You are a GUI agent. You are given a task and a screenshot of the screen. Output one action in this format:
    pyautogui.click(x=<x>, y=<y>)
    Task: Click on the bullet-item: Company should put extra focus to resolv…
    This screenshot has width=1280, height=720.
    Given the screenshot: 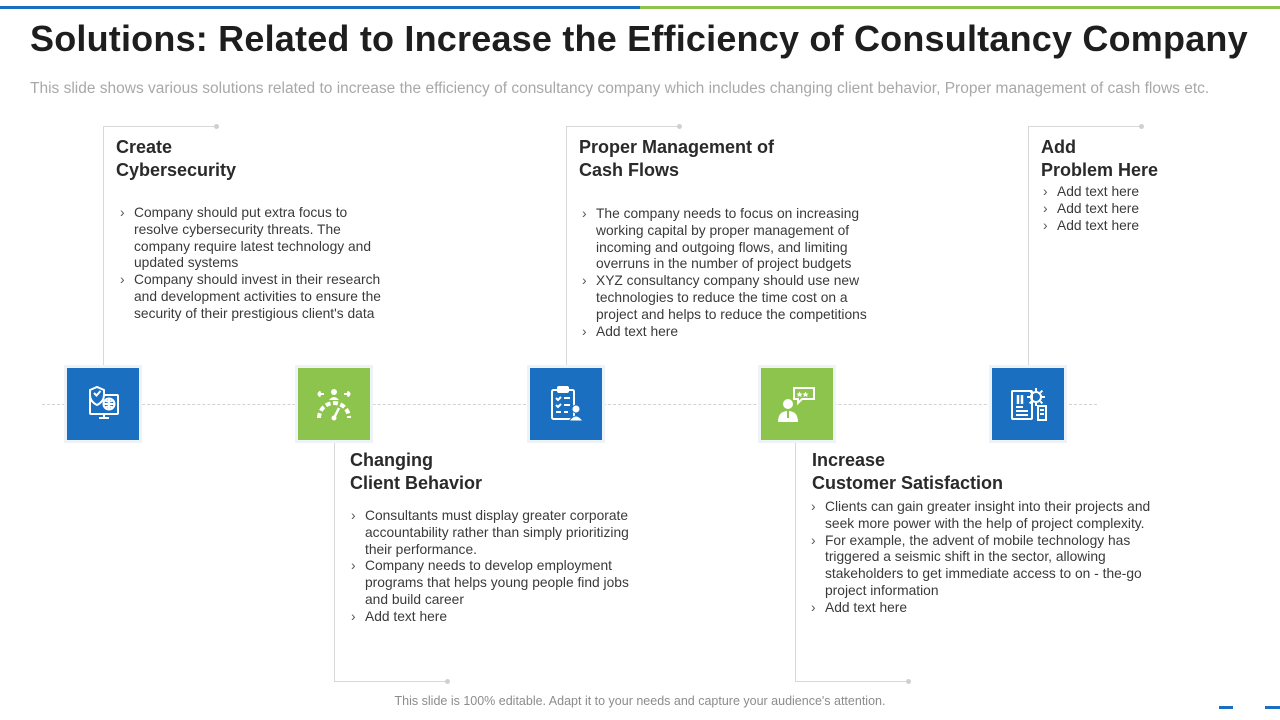 What is the action you would take?
    pyautogui.click(x=252, y=238)
    